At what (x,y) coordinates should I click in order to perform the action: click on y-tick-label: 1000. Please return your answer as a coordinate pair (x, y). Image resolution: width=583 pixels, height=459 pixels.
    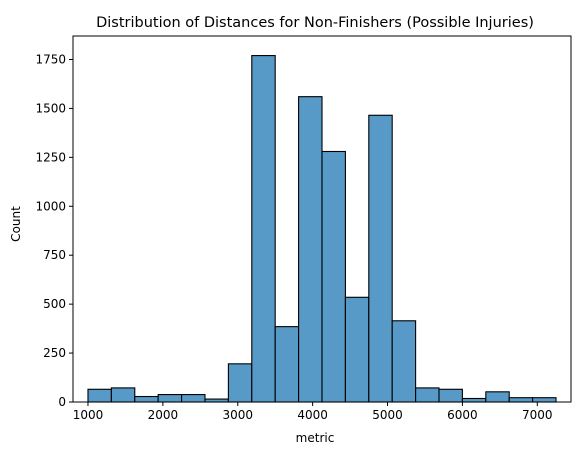
    Looking at the image, I should click on (50, 206).